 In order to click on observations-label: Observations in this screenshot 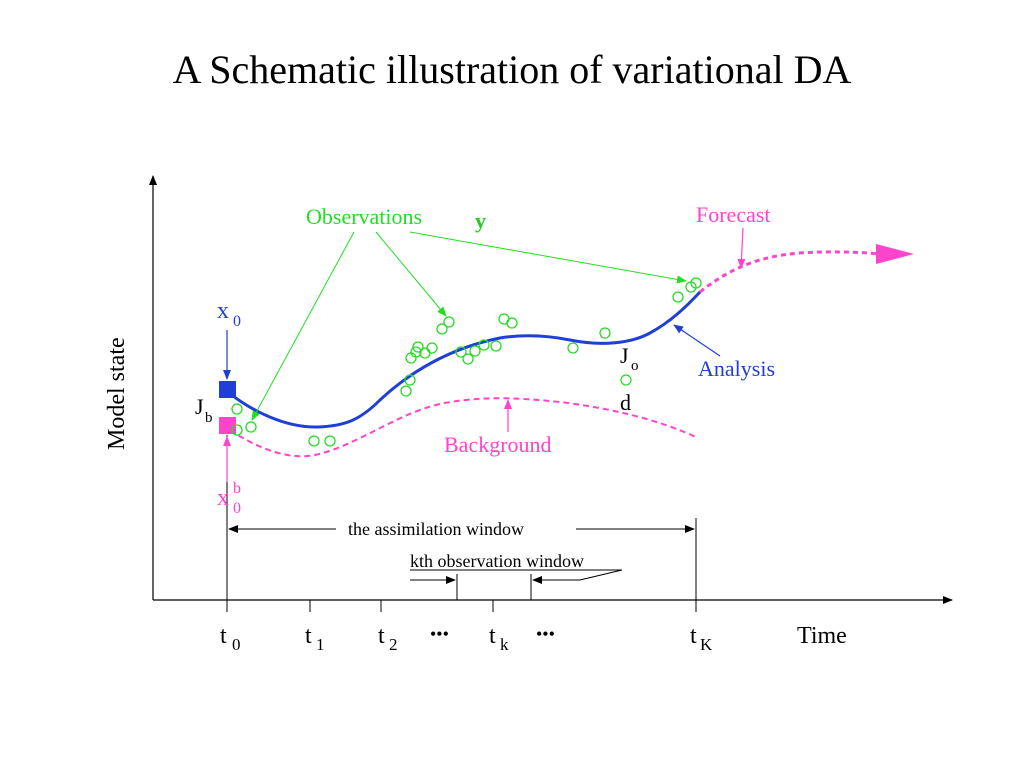, I will do `click(364, 216)`.